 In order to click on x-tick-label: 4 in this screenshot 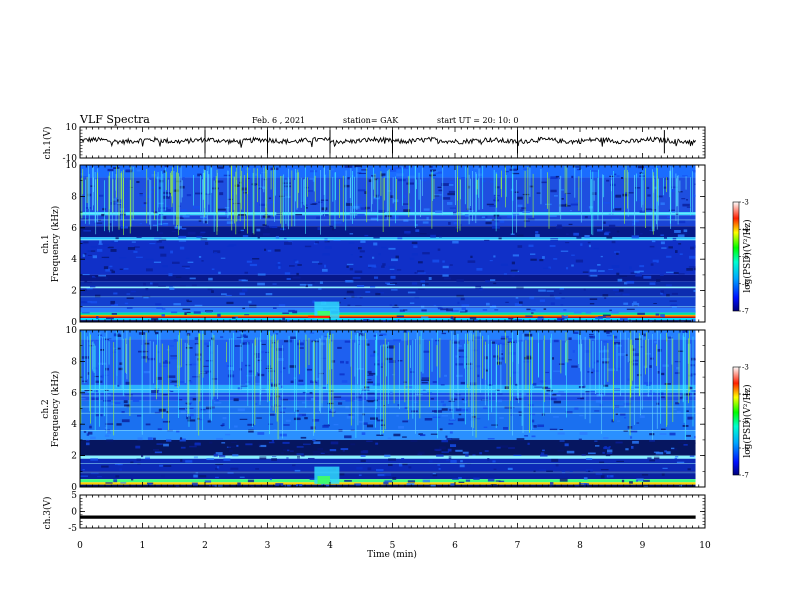, I will do `click(330, 546)`.